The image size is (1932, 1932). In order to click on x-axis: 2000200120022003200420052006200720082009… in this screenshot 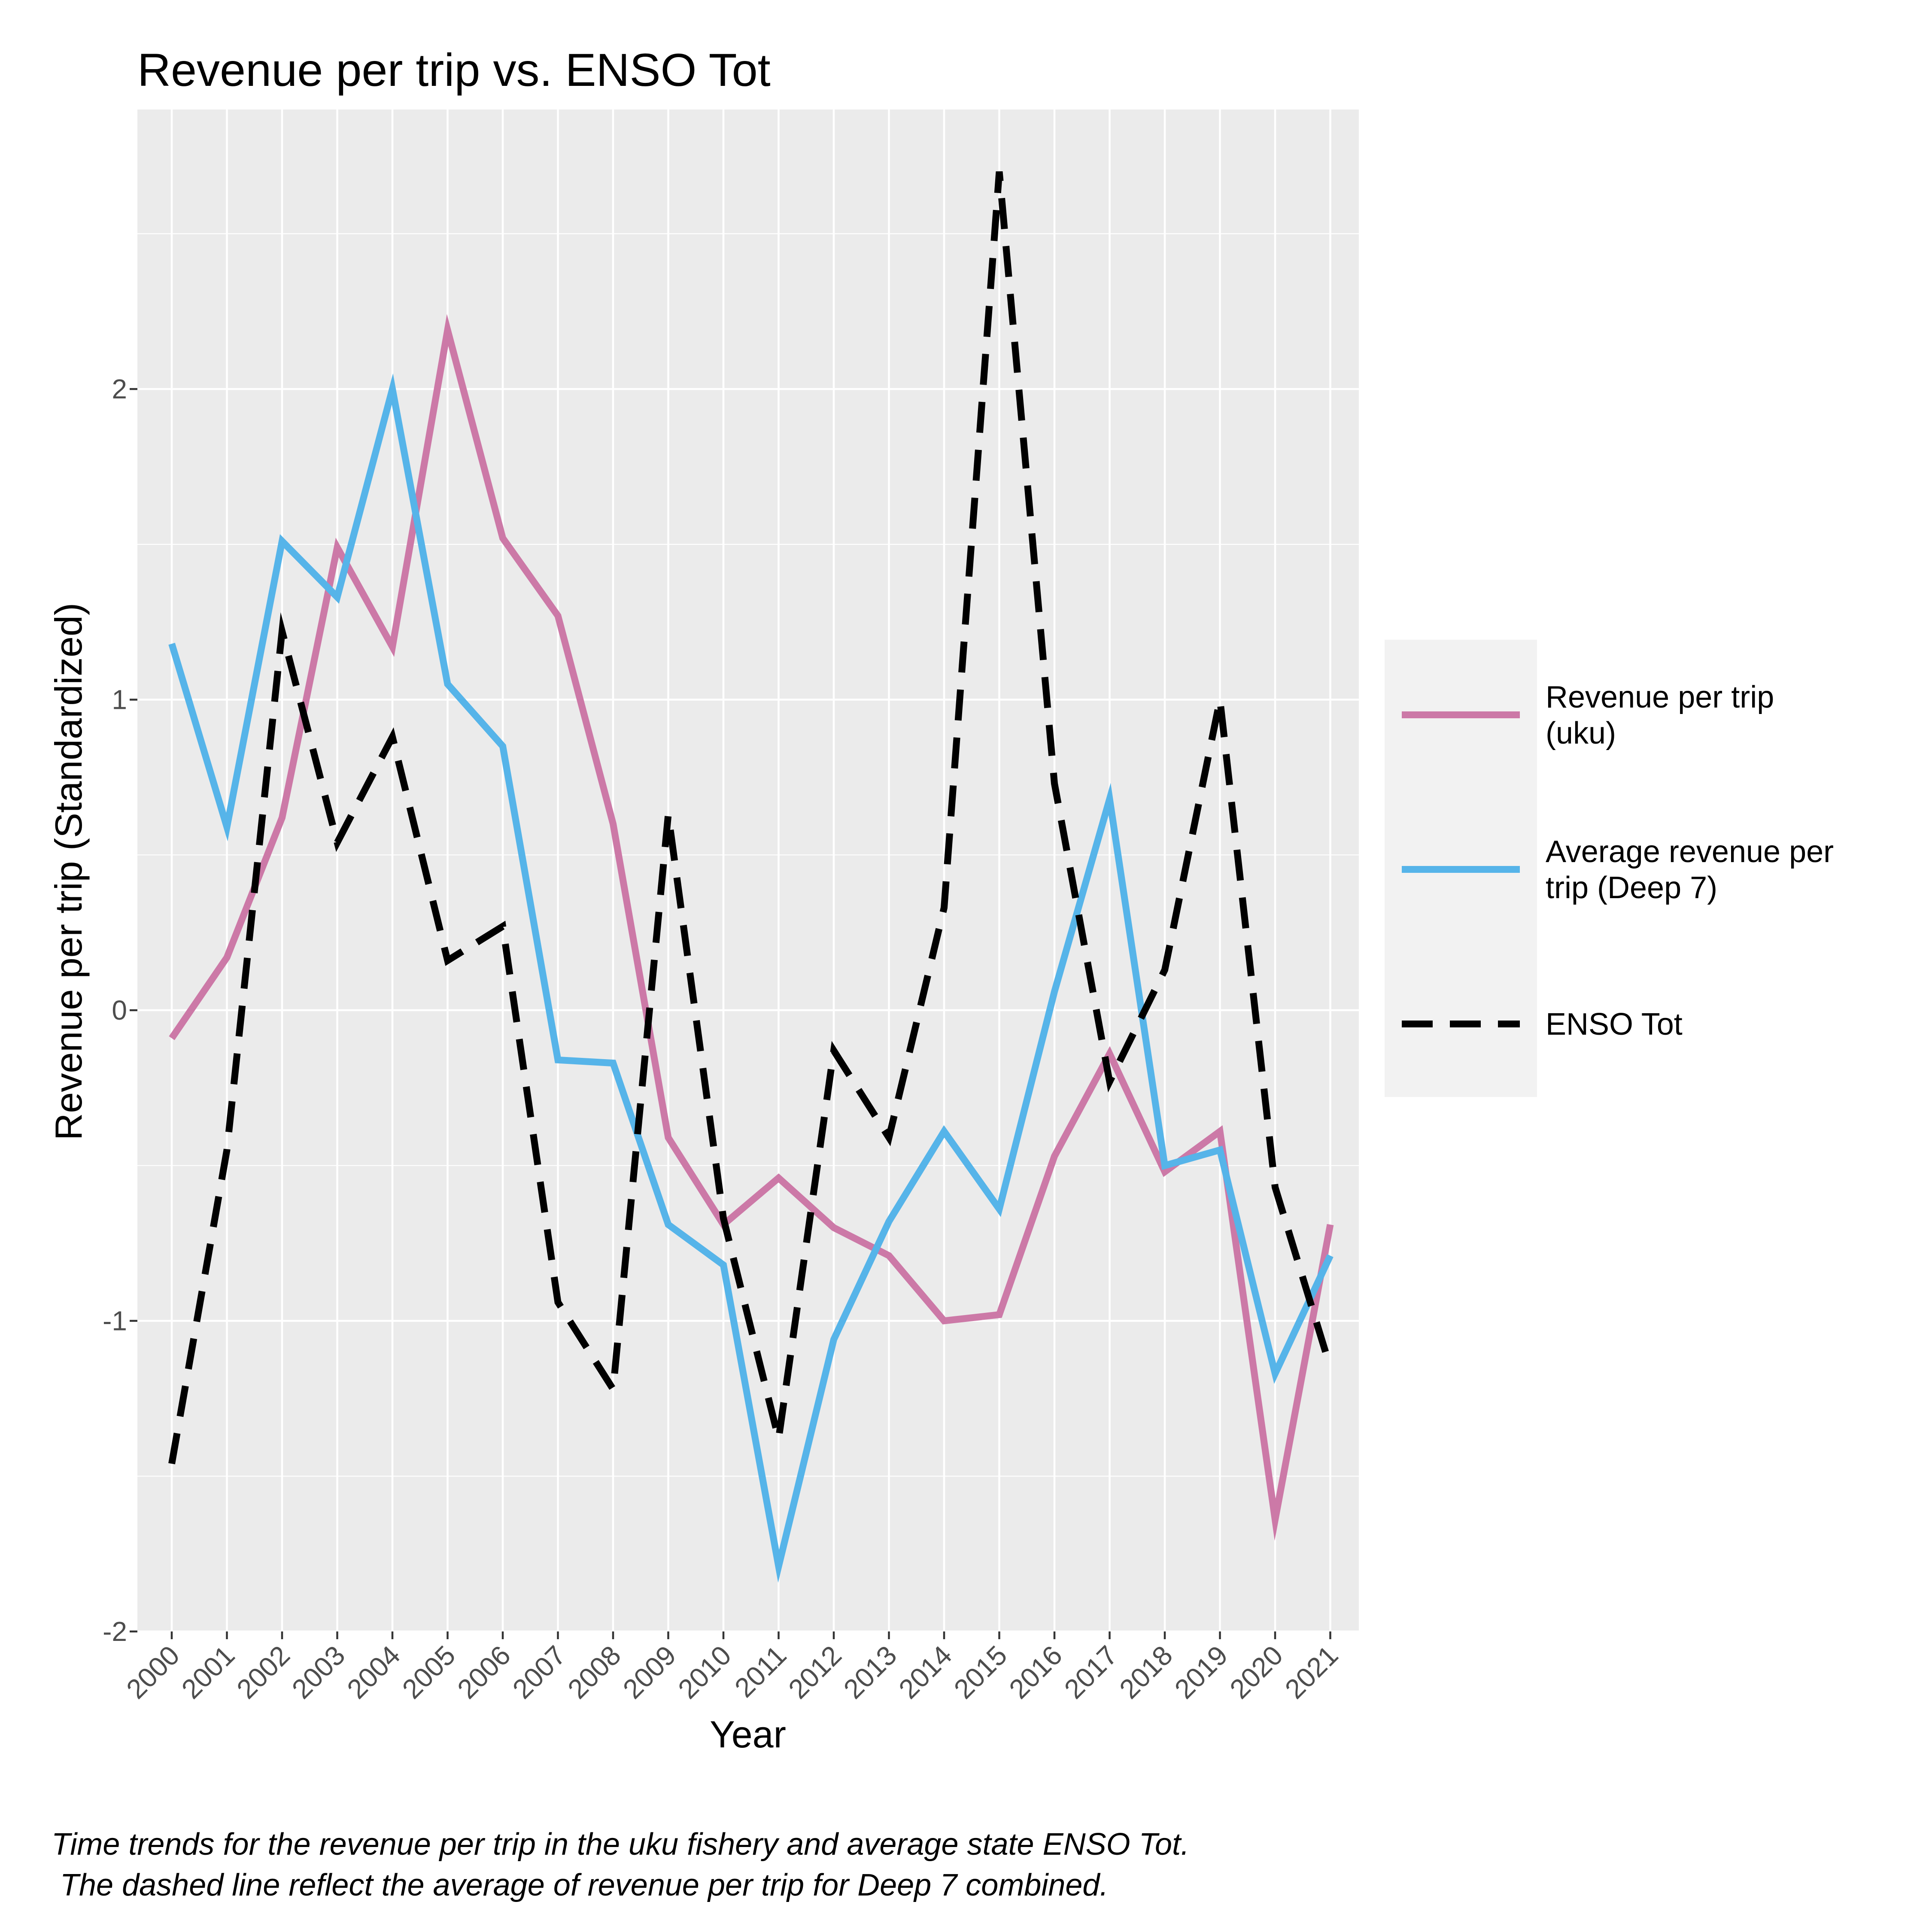, I will do `click(732, 1668)`.